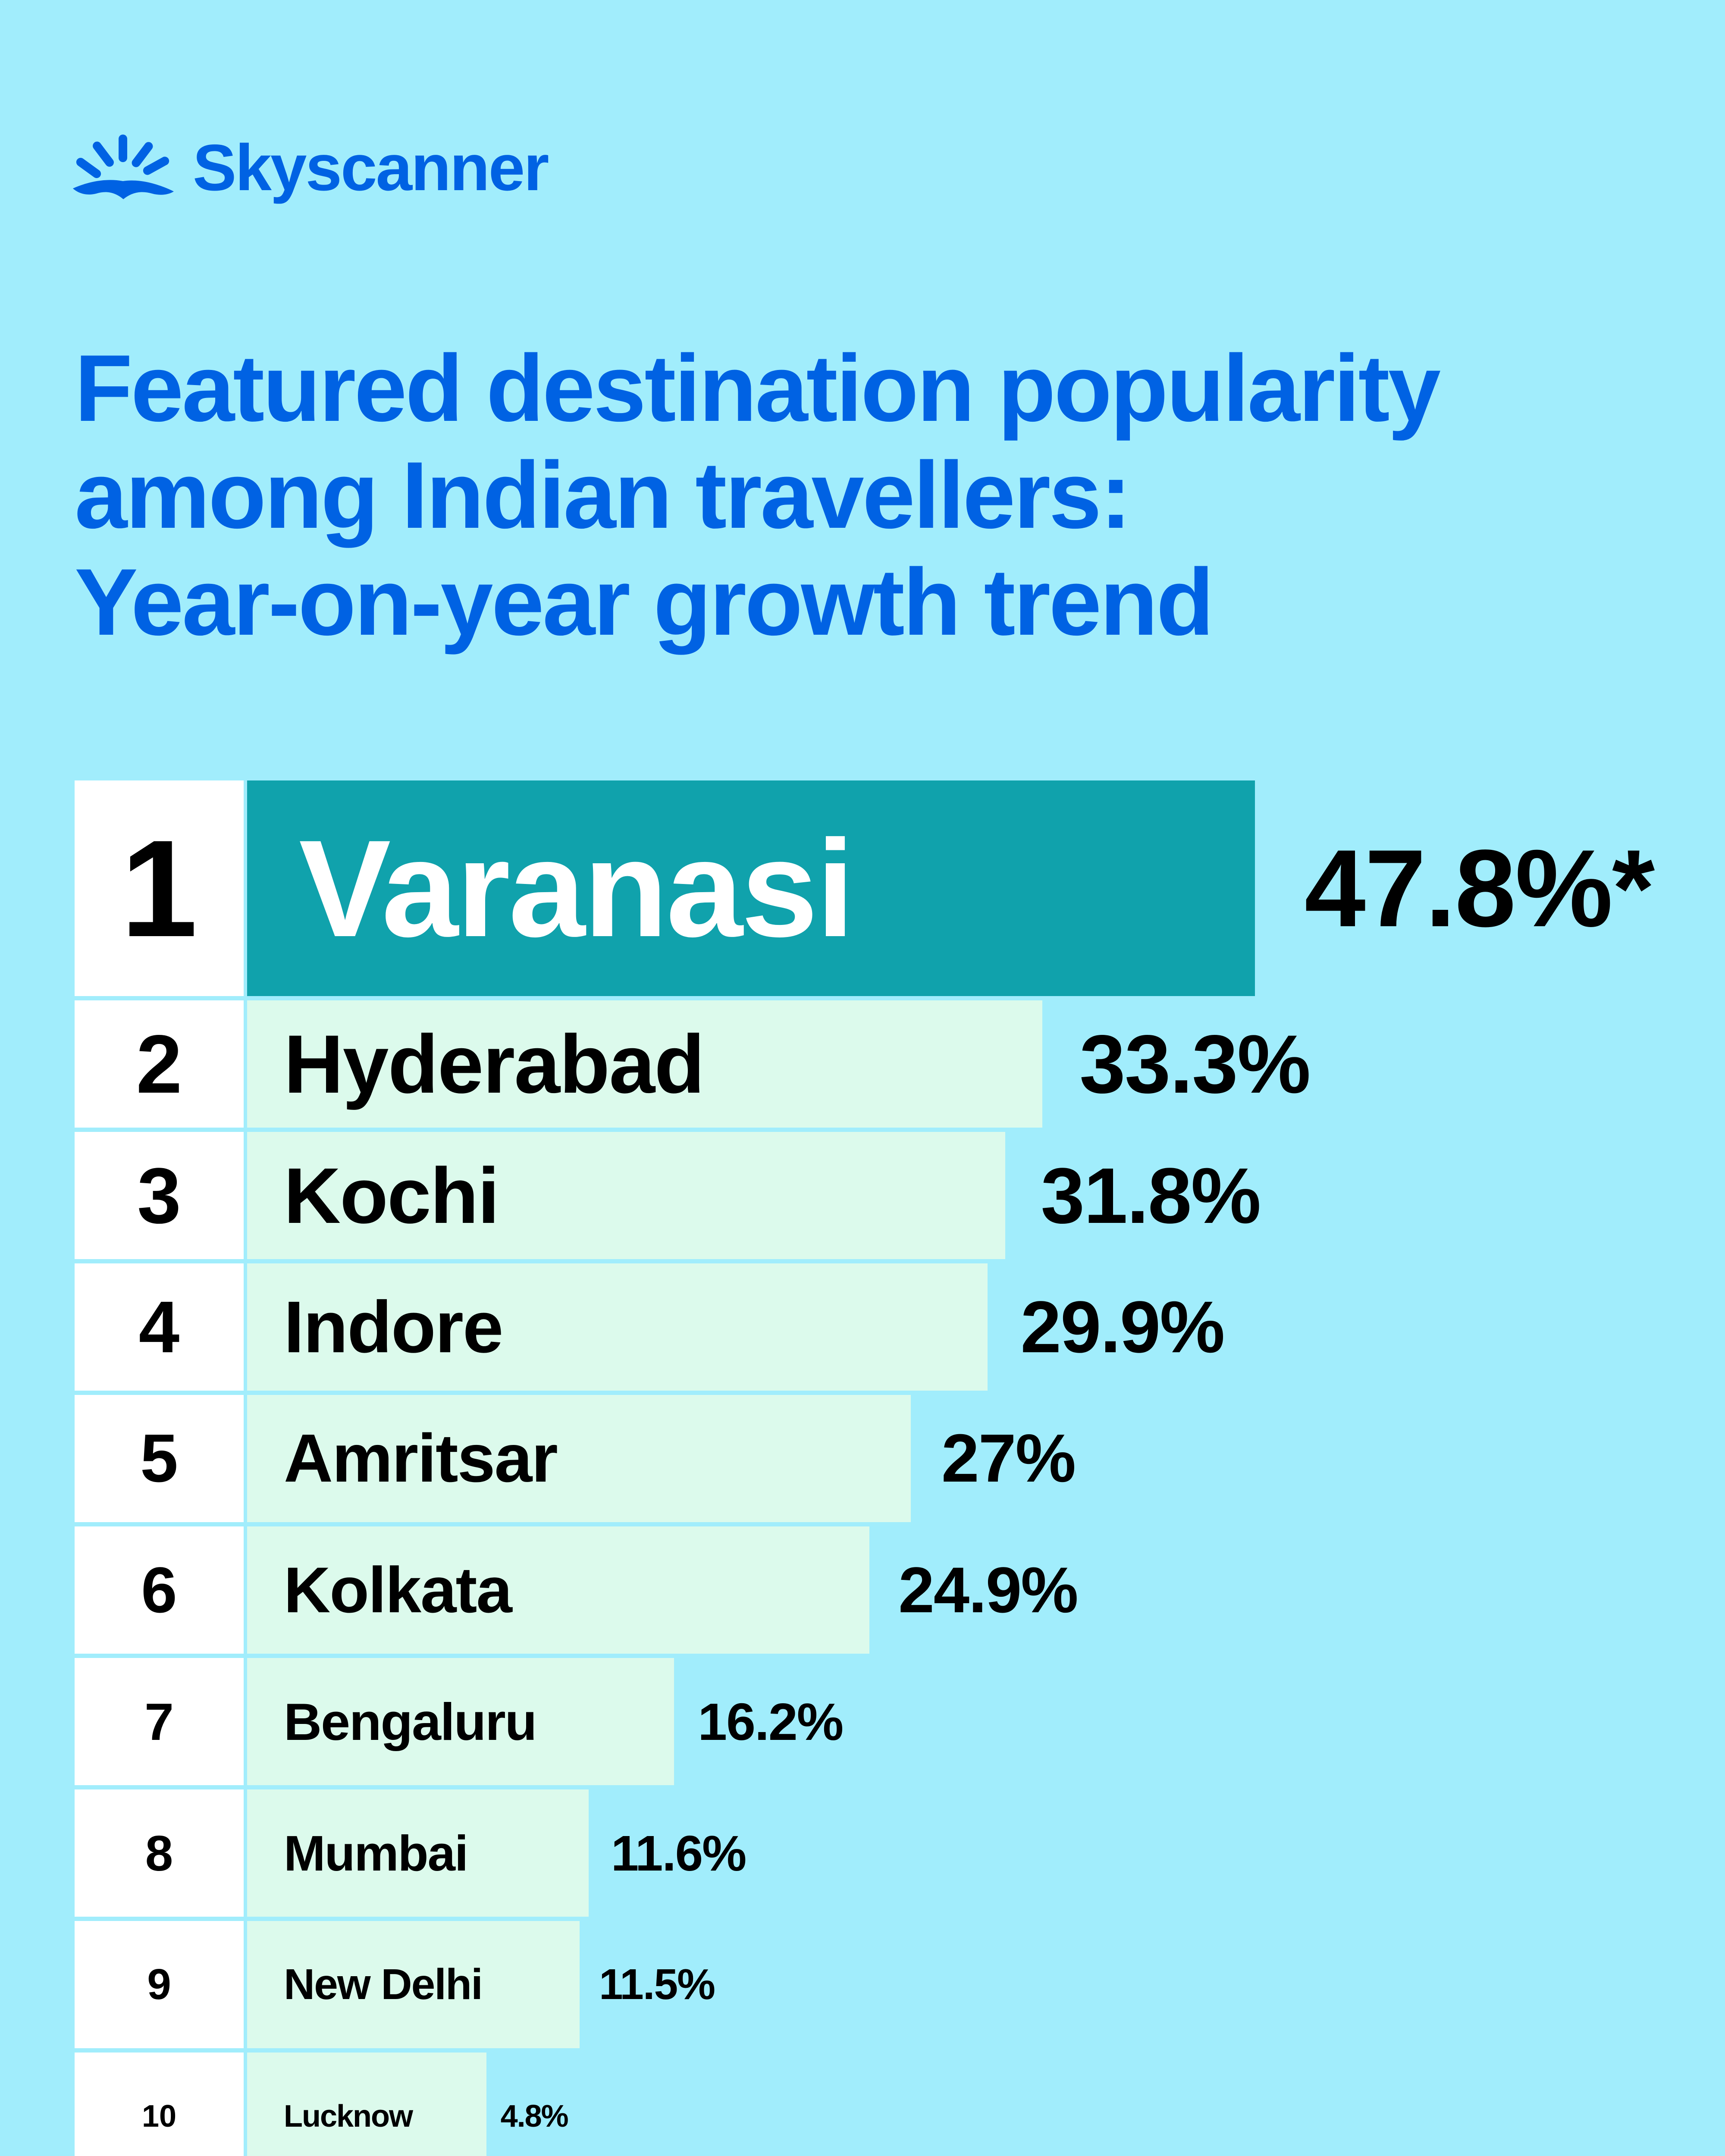  What do you see at coordinates (394, 1327) in the screenshot?
I see `city-label: Indore` at bounding box center [394, 1327].